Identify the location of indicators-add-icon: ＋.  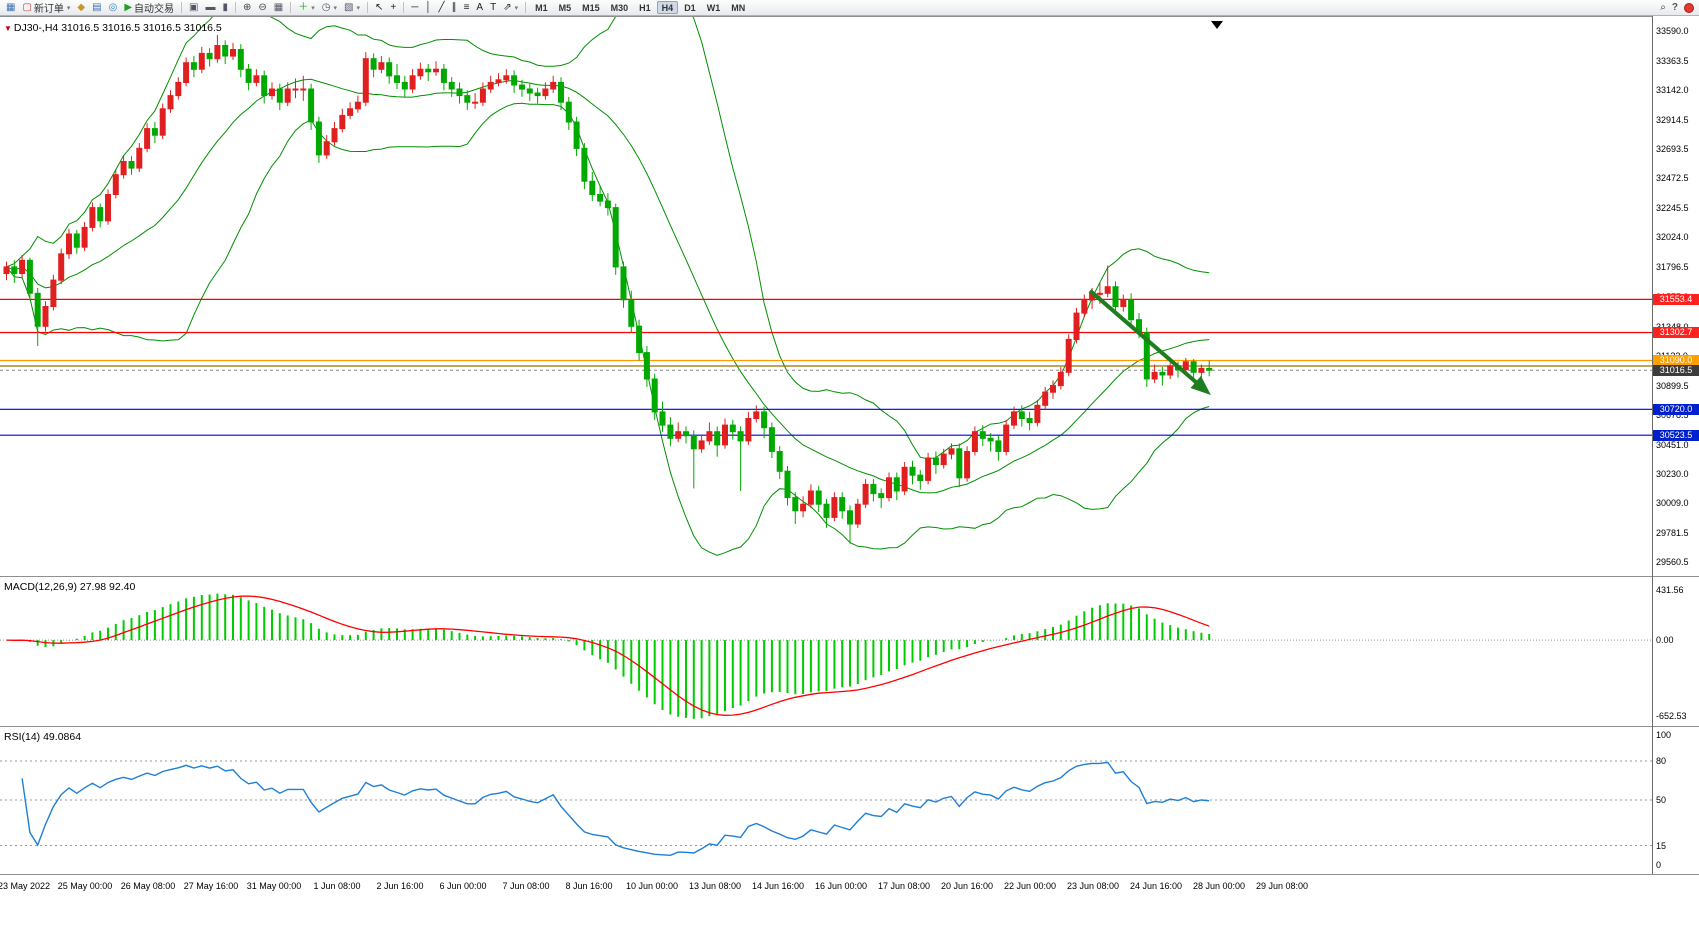
(303, 7).